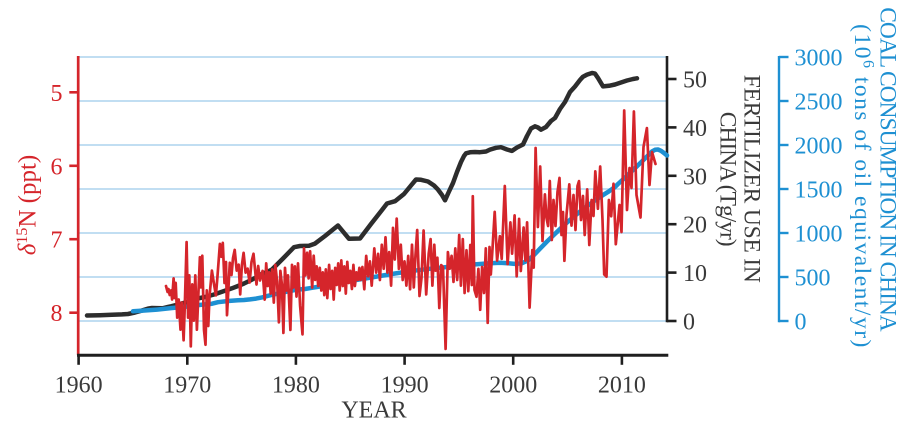  What do you see at coordinates (695, 177) in the screenshot?
I see `svg-text: 30` at bounding box center [695, 177].